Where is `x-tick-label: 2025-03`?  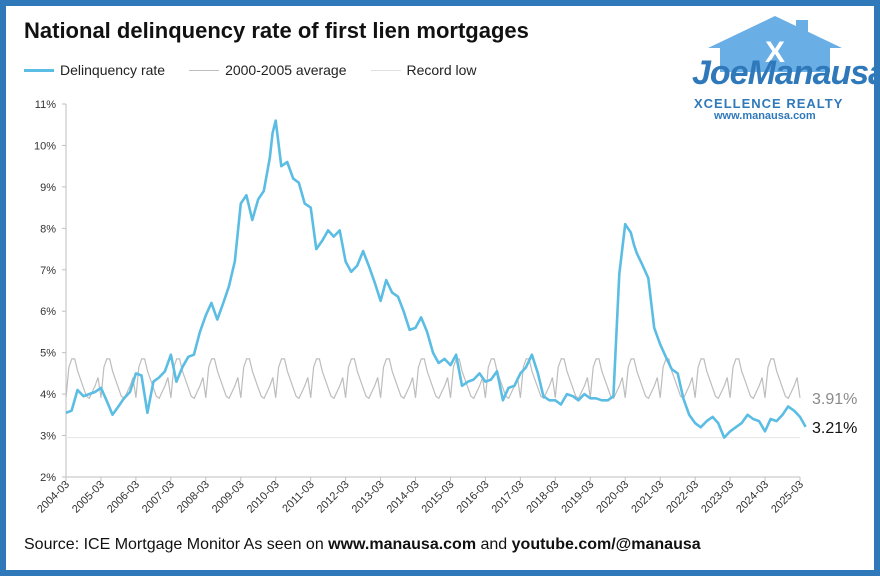
x-tick-label: 2025-03 is located at coordinates (787, 497).